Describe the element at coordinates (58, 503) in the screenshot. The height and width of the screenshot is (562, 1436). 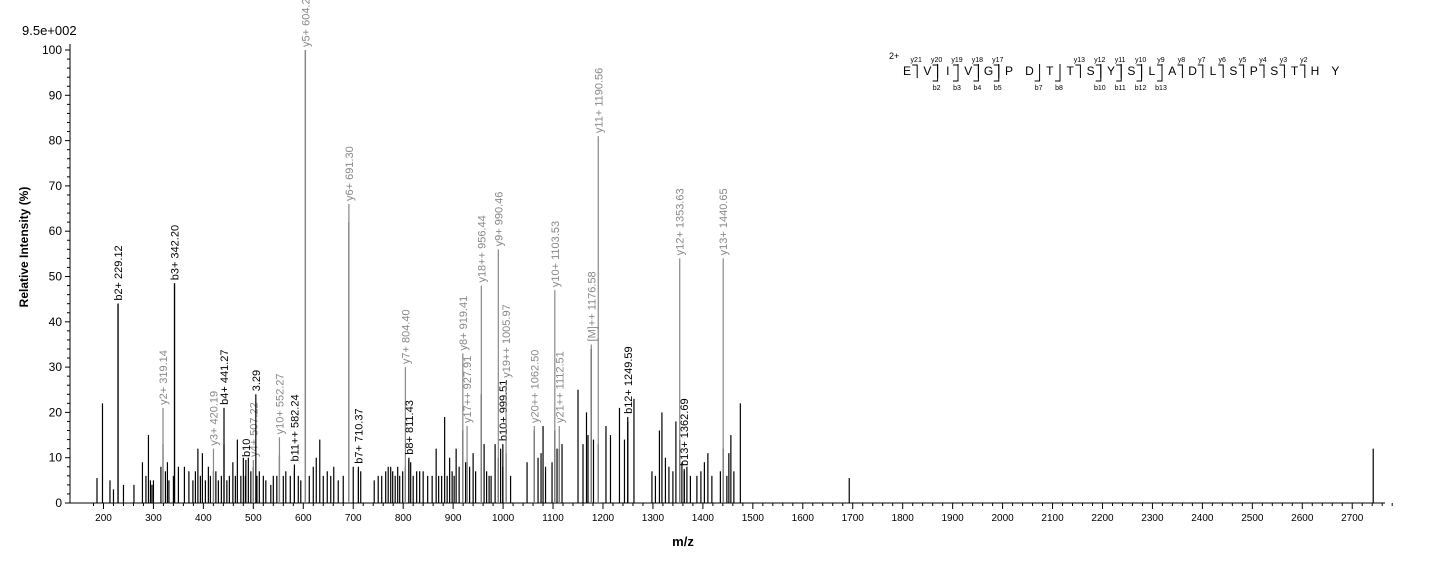
I see `y-tick-label: 0` at that location.